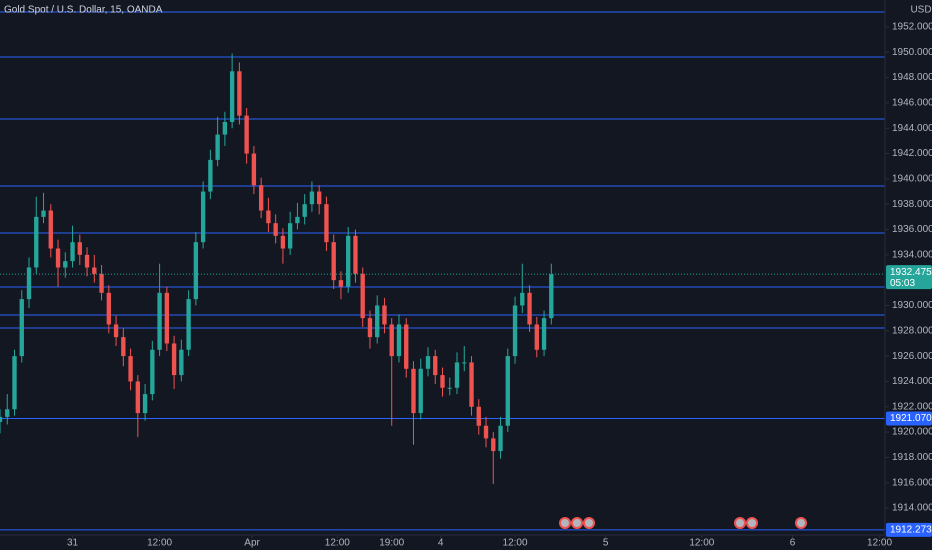  I want to click on y-tick-label: 1930.000, so click(912, 305).